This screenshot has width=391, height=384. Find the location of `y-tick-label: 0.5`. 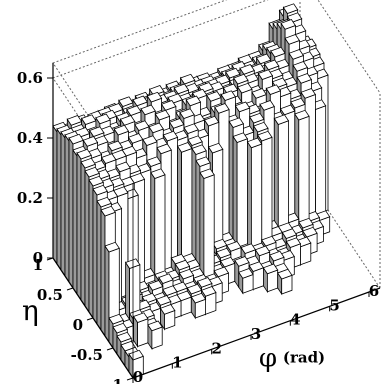

y-tick-label: 0.5 is located at coordinates (50, 295).